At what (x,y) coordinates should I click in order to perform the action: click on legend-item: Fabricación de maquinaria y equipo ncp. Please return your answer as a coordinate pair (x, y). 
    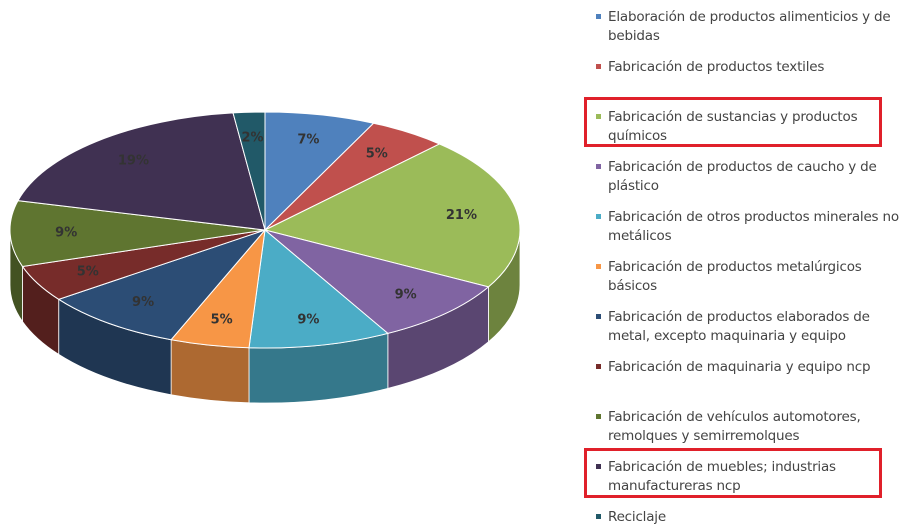
    Looking at the image, I should click on (752, 367).